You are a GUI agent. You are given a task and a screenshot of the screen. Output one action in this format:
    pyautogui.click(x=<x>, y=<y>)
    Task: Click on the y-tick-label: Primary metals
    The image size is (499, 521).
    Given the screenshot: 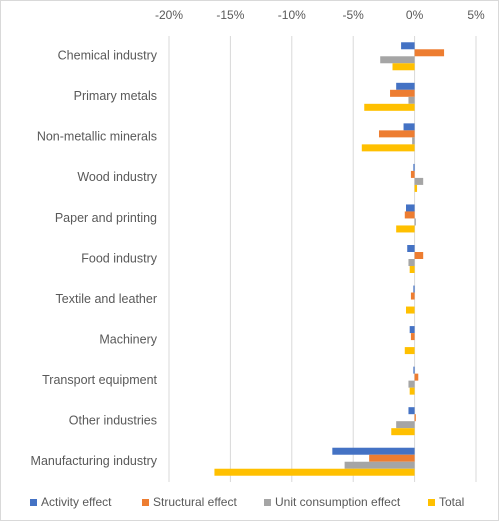 What is the action you would take?
    pyautogui.click(x=115, y=96)
    